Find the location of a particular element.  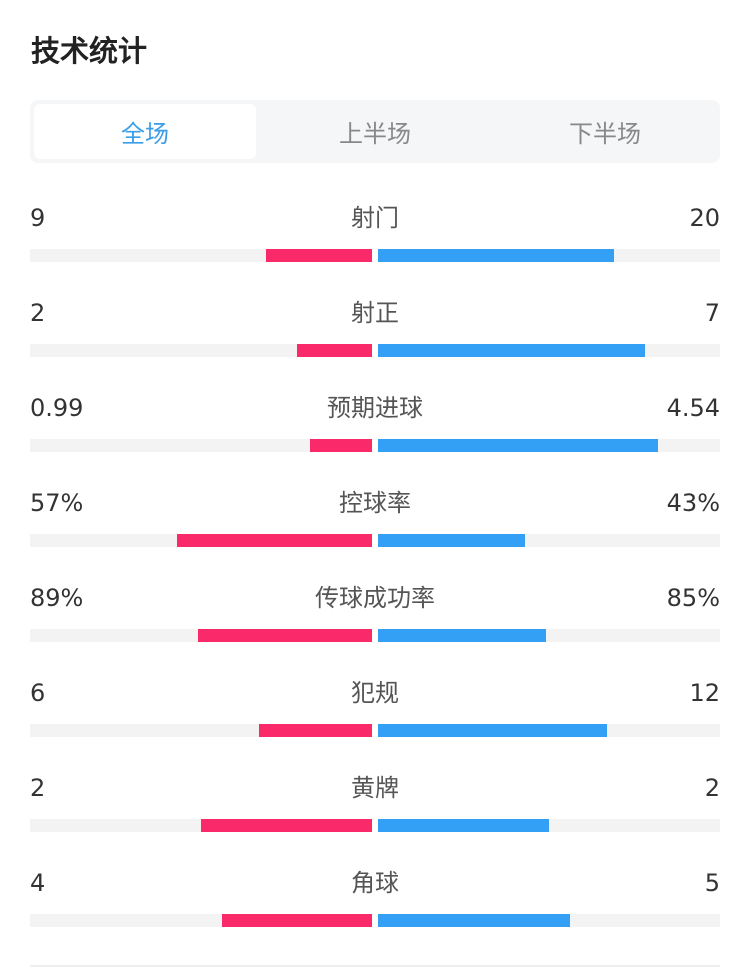

stat-row: 9 射门 20 is located at coordinates (375, 235).